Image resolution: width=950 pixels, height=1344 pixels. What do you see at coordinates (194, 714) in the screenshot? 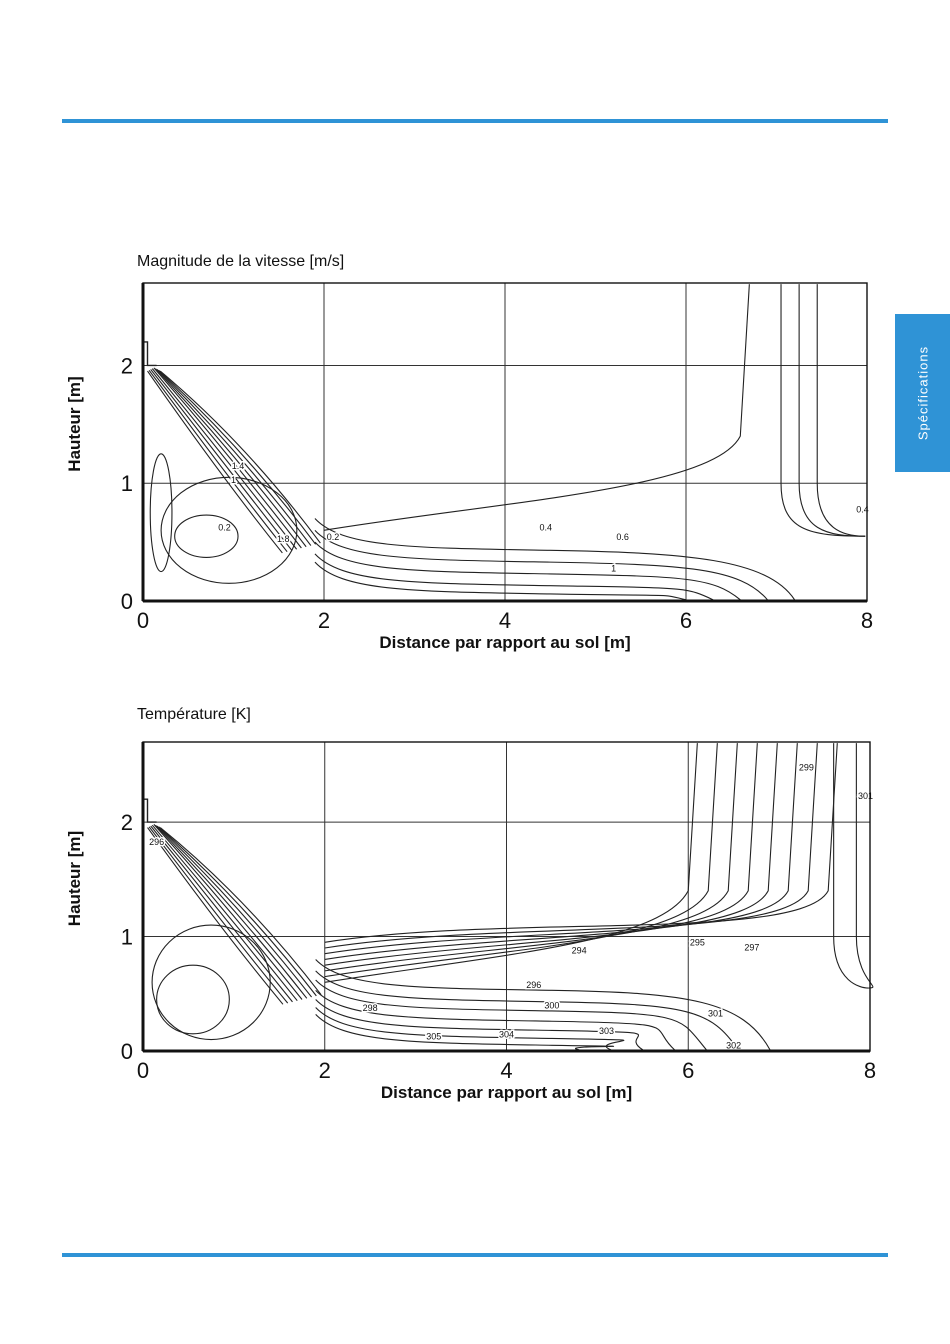
I see `chart-title-temperature: Température [K]` at bounding box center [194, 714].